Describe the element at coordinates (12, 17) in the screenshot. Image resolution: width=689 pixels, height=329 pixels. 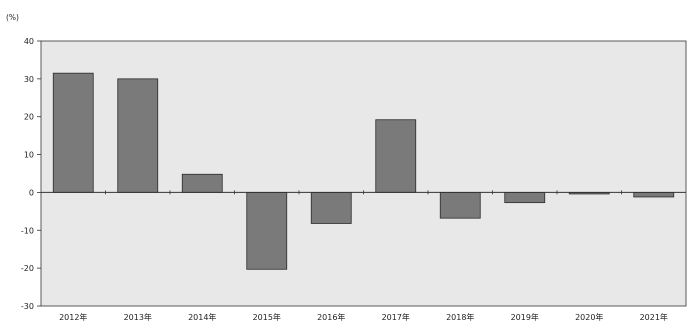
I see `y-axis-unit-label: (%)` at that location.